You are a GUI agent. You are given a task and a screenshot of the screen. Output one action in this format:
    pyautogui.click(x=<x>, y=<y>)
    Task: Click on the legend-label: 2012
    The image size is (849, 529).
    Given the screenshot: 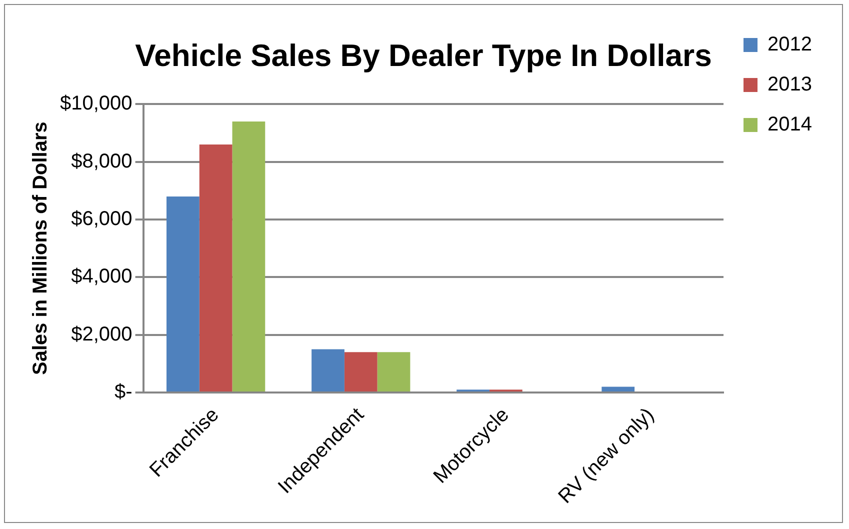 What is the action you would take?
    pyautogui.click(x=790, y=45)
    